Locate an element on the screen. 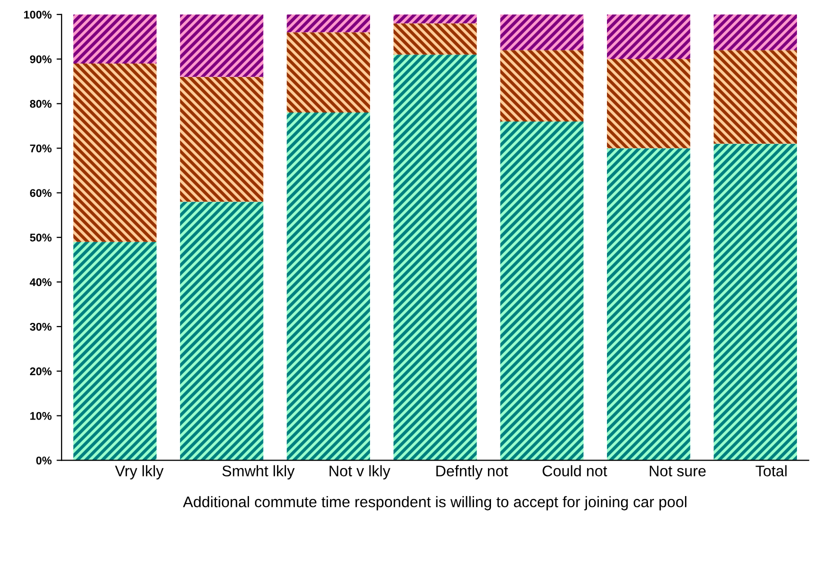 Image resolution: width=821 pixels, height=579 pixels. y-tick-label: 80% is located at coordinates (41, 104).